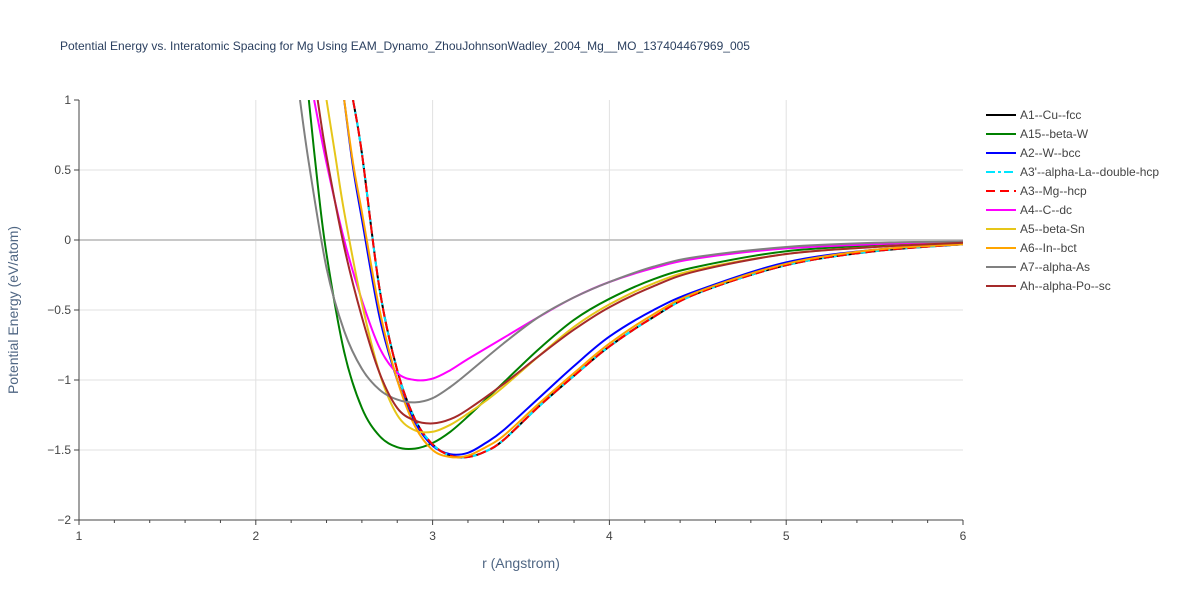 The height and width of the screenshot is (600, 1200). Describe the element at coordinates (1052, 229) in the screenshot. I see `legend-item-label: A5--beta-Sn` at that location.